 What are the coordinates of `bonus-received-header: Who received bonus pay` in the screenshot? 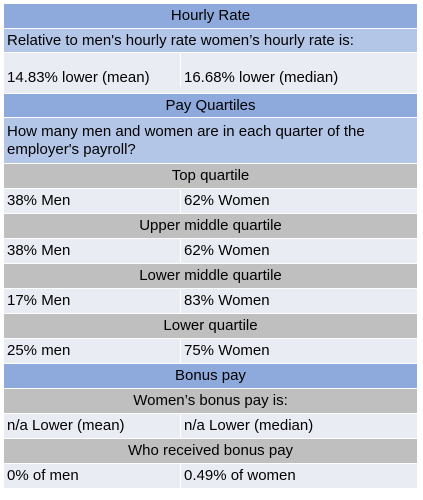 It's located at (210, 451).